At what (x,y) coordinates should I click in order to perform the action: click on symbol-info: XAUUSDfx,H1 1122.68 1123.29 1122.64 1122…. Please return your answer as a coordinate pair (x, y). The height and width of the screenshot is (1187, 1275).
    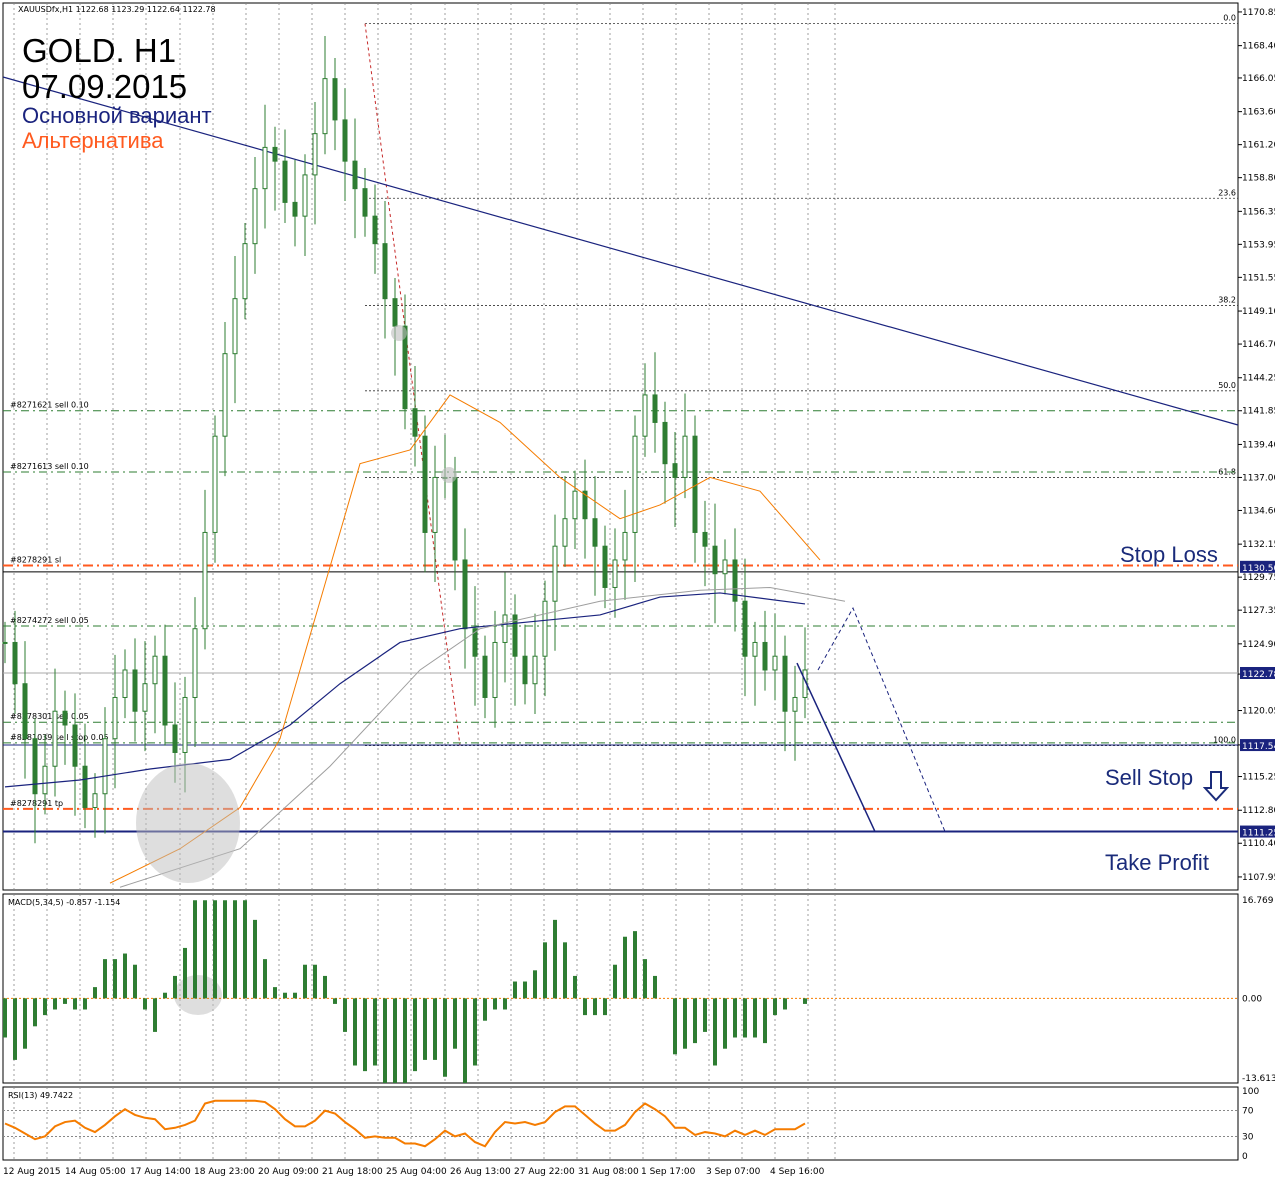
    Looking at the image, I should click on (117, 9).